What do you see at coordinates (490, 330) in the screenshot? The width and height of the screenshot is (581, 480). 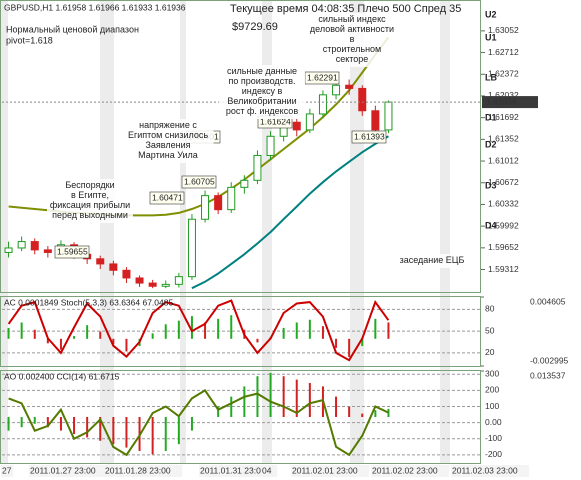 I see `y-tick-label: 50` at bounding box center [490, 330].